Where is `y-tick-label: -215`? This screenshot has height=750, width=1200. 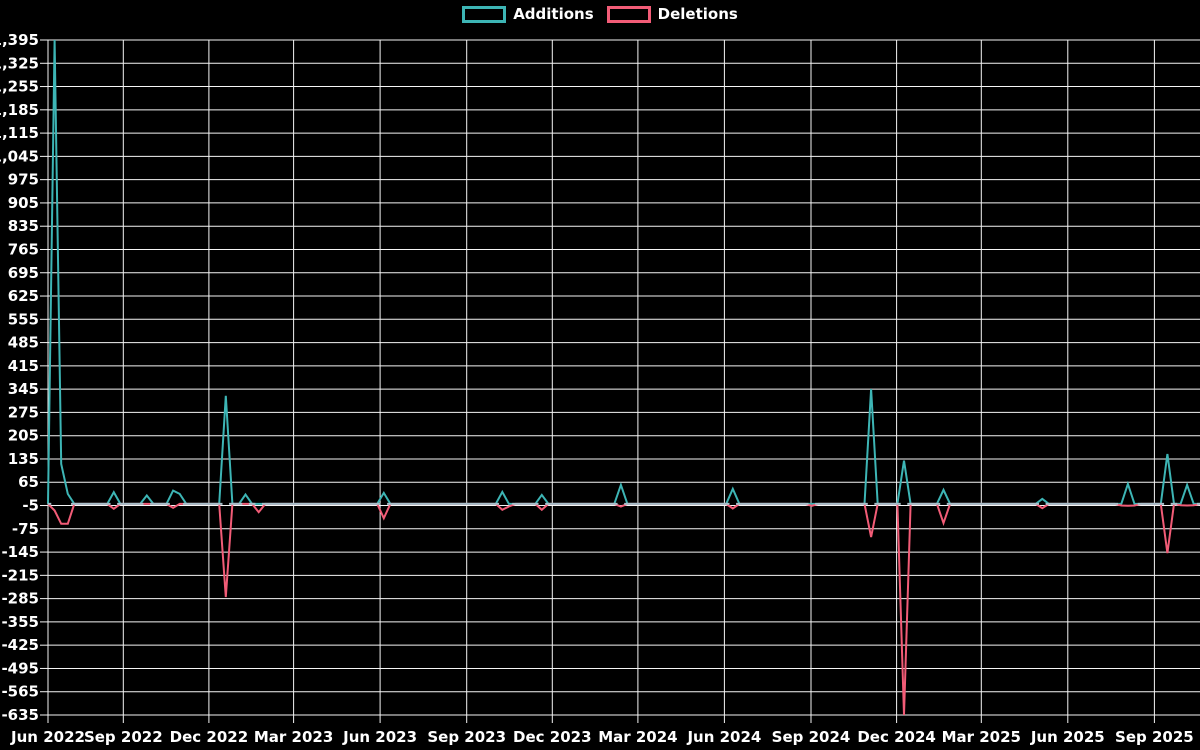
y-tick-label: -215 is located at coordinates (20, 575).